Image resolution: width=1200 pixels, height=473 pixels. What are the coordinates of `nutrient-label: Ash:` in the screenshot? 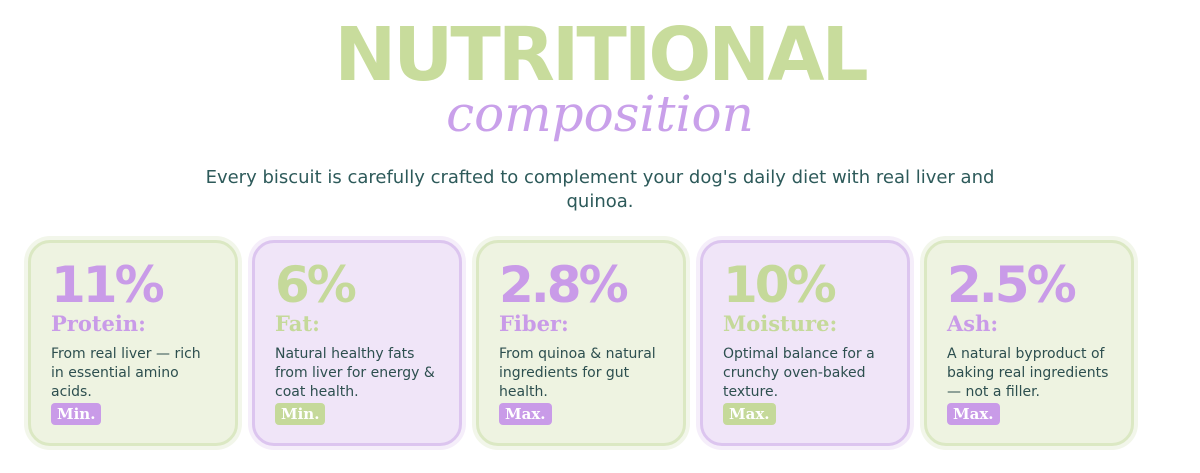 It's located at (973, 323).